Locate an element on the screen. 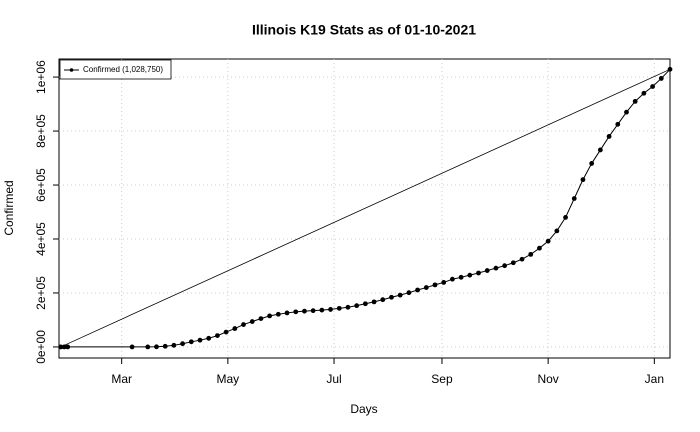 This screenshot has width=700, height=432. legend-swatch is located at coordinates (71, 70).